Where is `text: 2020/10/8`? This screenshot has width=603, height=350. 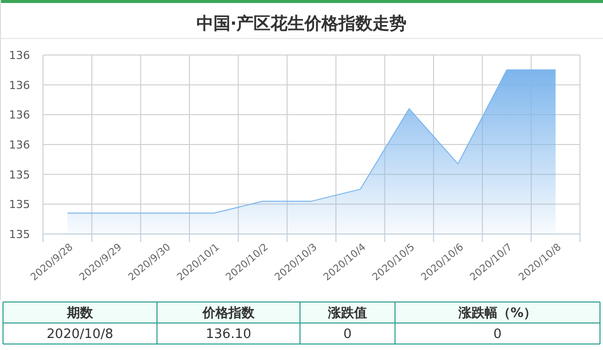 text: 2020/10/8 is located at coordinates (80, 334).